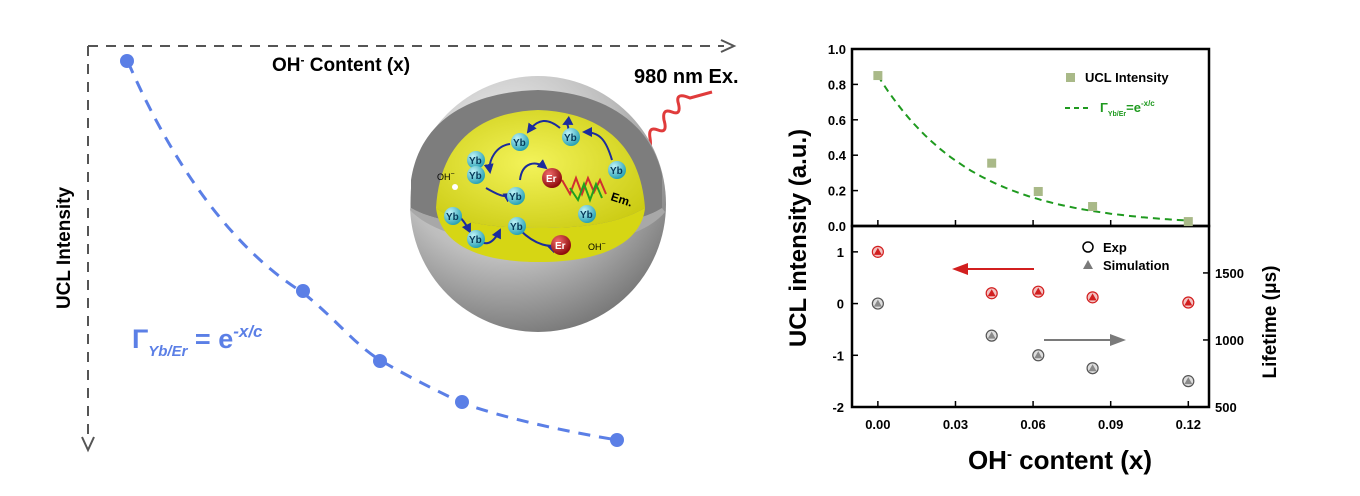 This screenshot has height=496, width=1360. What do you see at coordinates (1188, 424) in the screenshot?
I see `x-tick-label: 0.12` at bounding box center [1188, 424].